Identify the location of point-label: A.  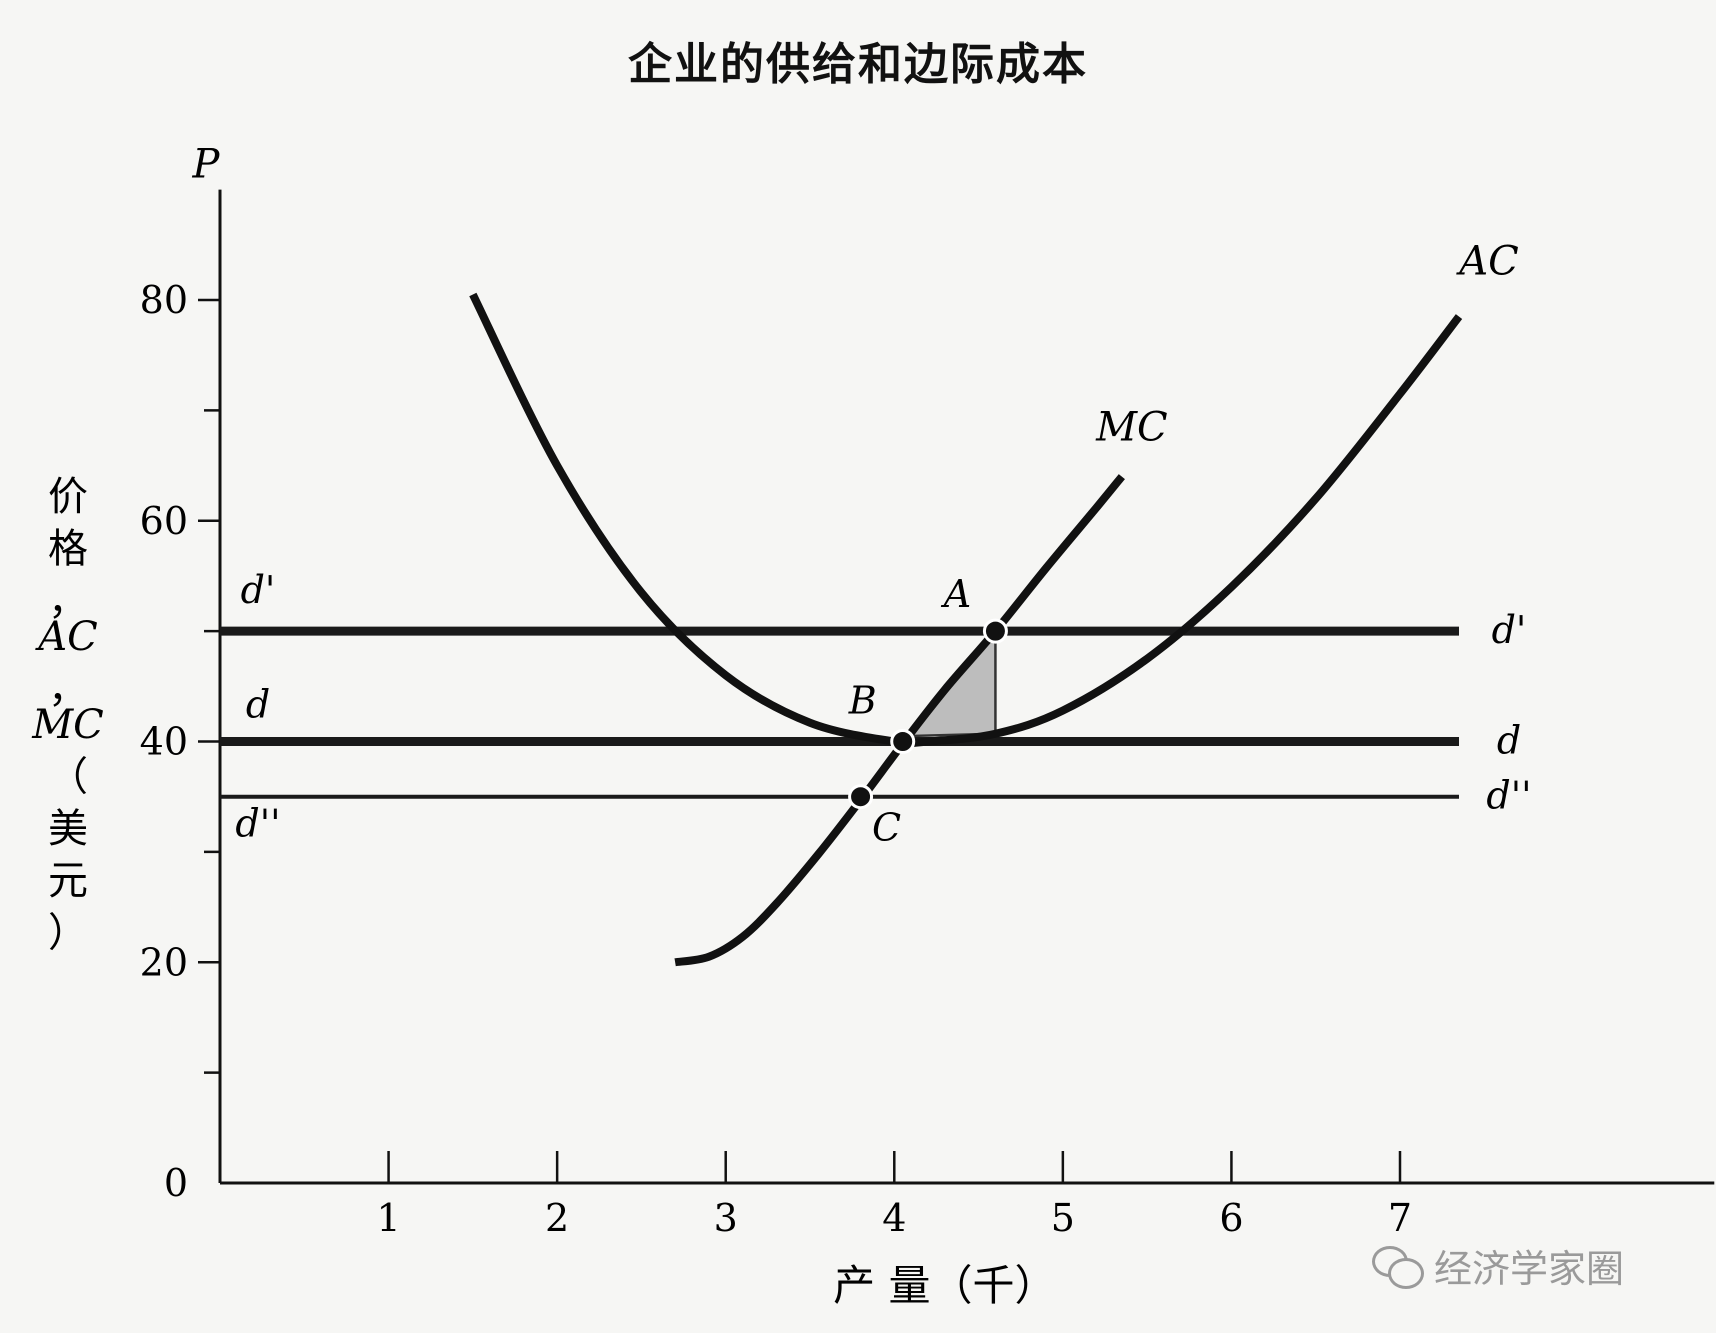
(956, 594).